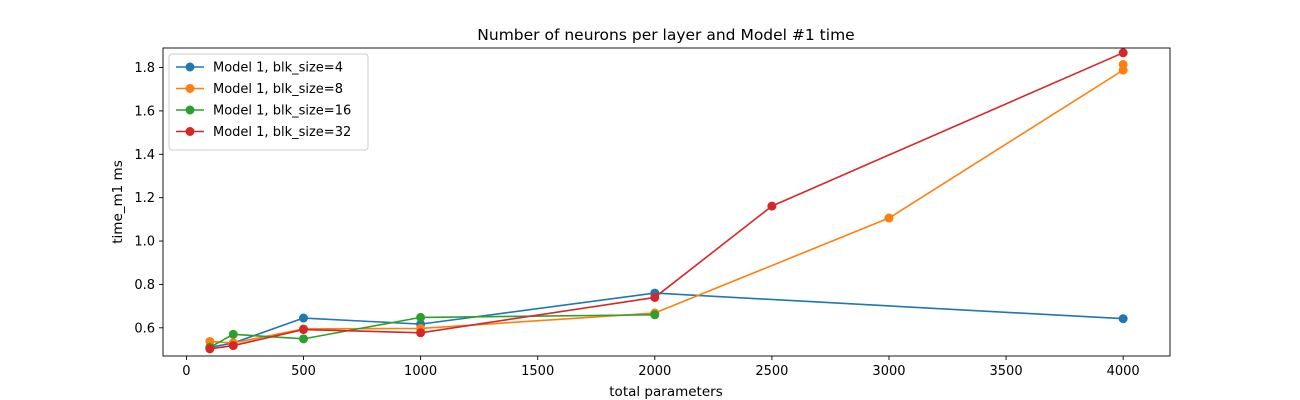 The height and width of the screenshot is (400, 1300). Describe the element at coordinates (278, 68) in the screenshot. I see `legend-label: Model 1, blk_size=4` at that location.